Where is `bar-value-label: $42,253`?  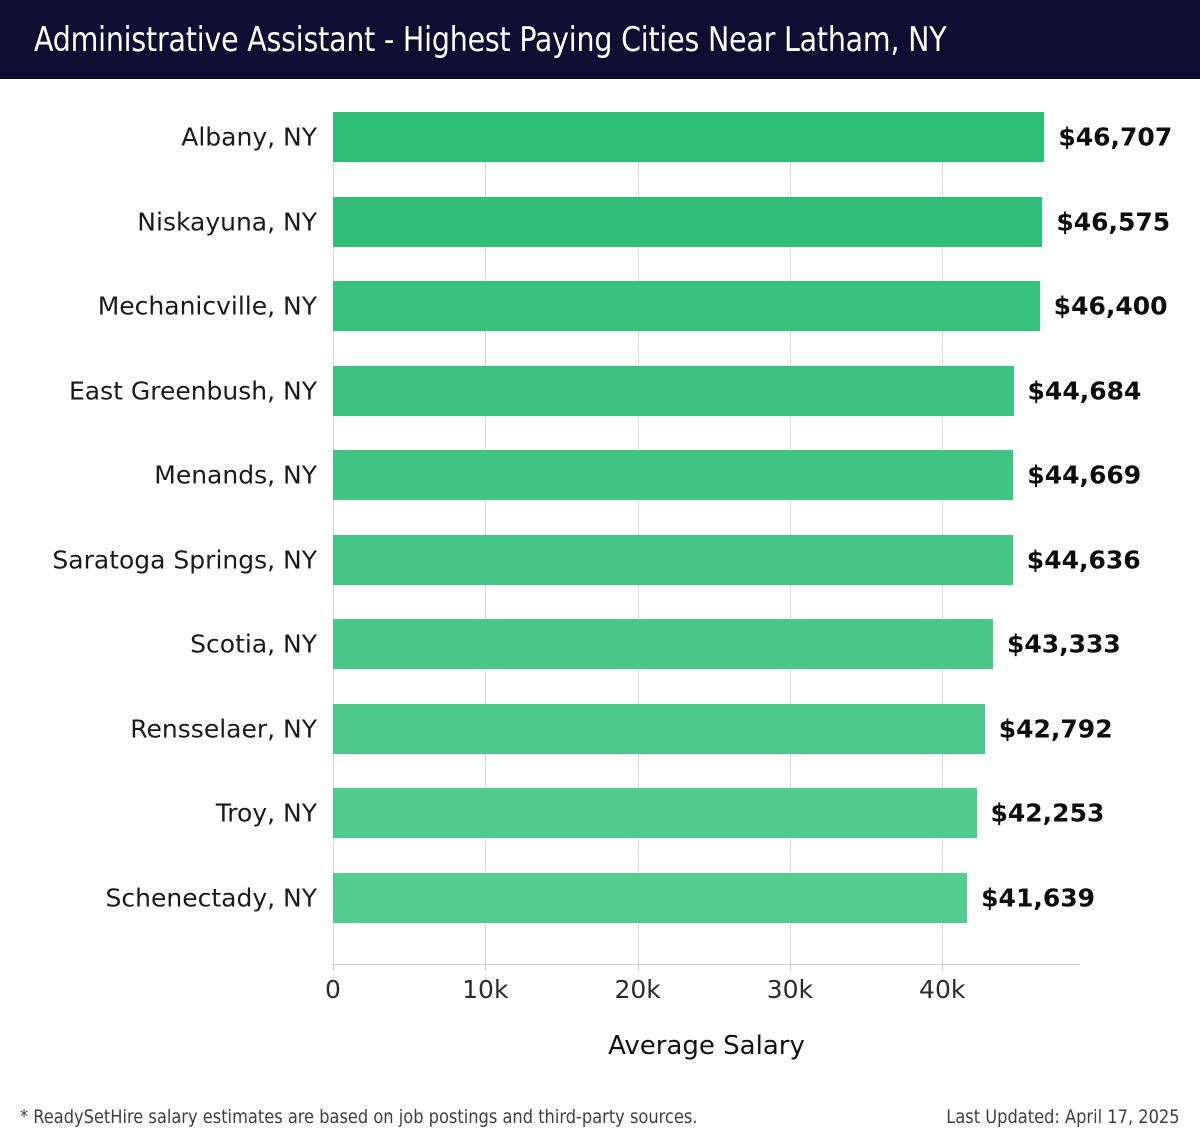
bar-value-label: $42,253 is located at coordinates (1047, 813).